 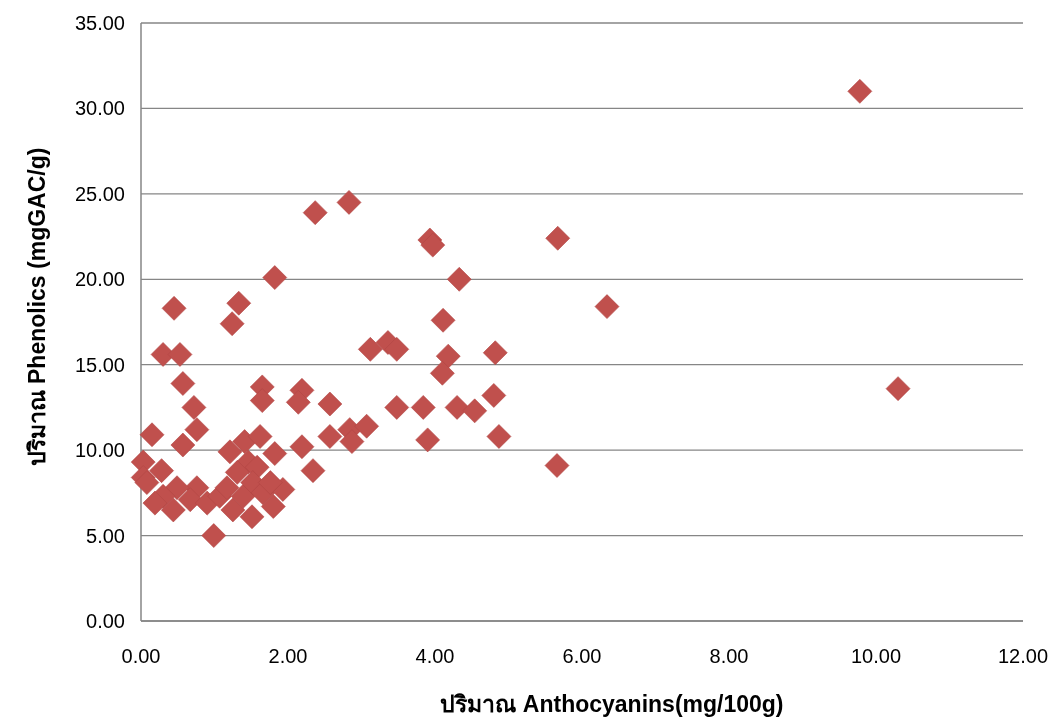 I want to click on y-tick-label: 30.00, so click(x=99, y=108).